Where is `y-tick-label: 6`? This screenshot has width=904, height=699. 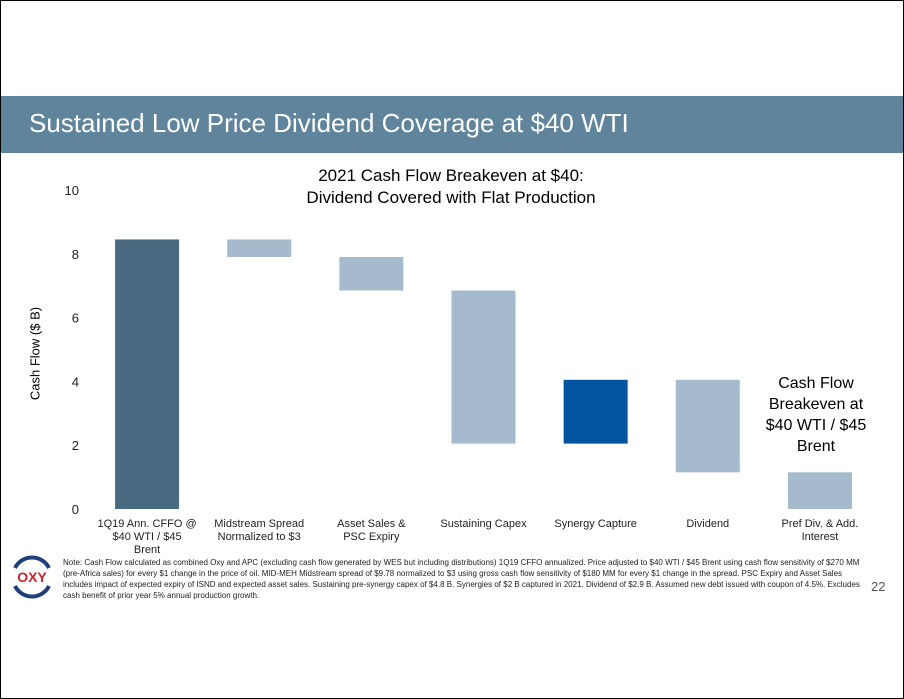
y-tick-label: 6 is located at coordinates (75, 318).